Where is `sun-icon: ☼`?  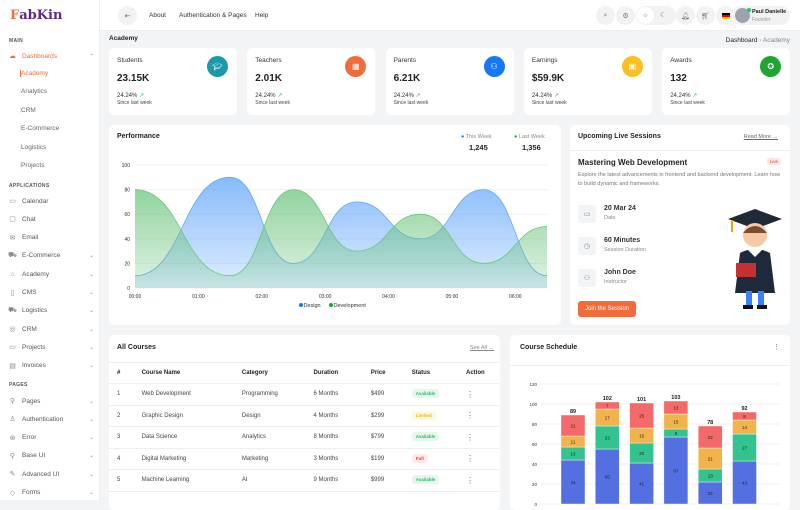
sun-icon: ☼ is located at coordinates (645, 15).